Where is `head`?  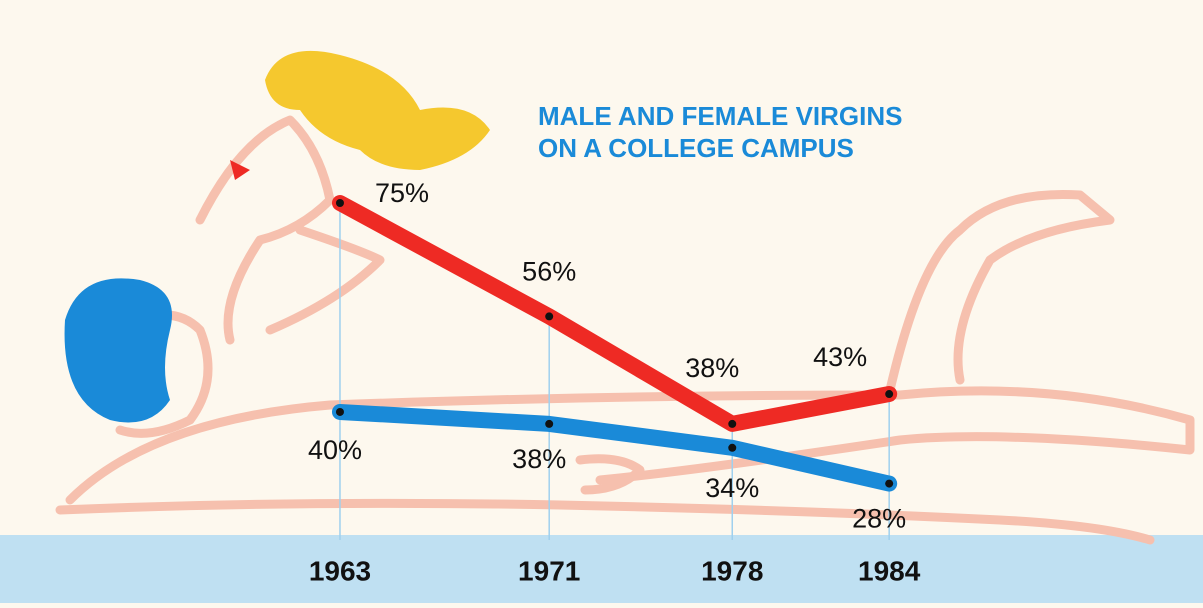 head is located at coordinates (118, 350).